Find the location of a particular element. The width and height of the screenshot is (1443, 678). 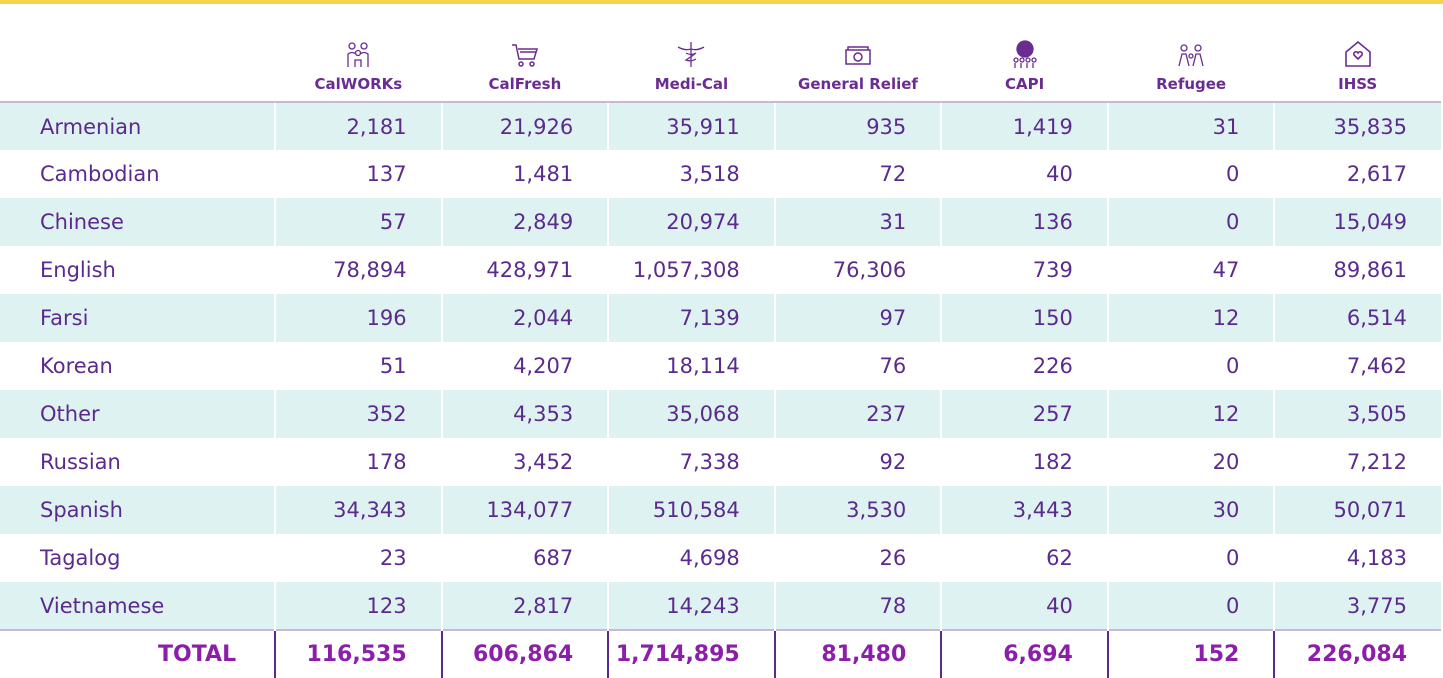

cell: 2,044 is located at coordinates (524, 318).